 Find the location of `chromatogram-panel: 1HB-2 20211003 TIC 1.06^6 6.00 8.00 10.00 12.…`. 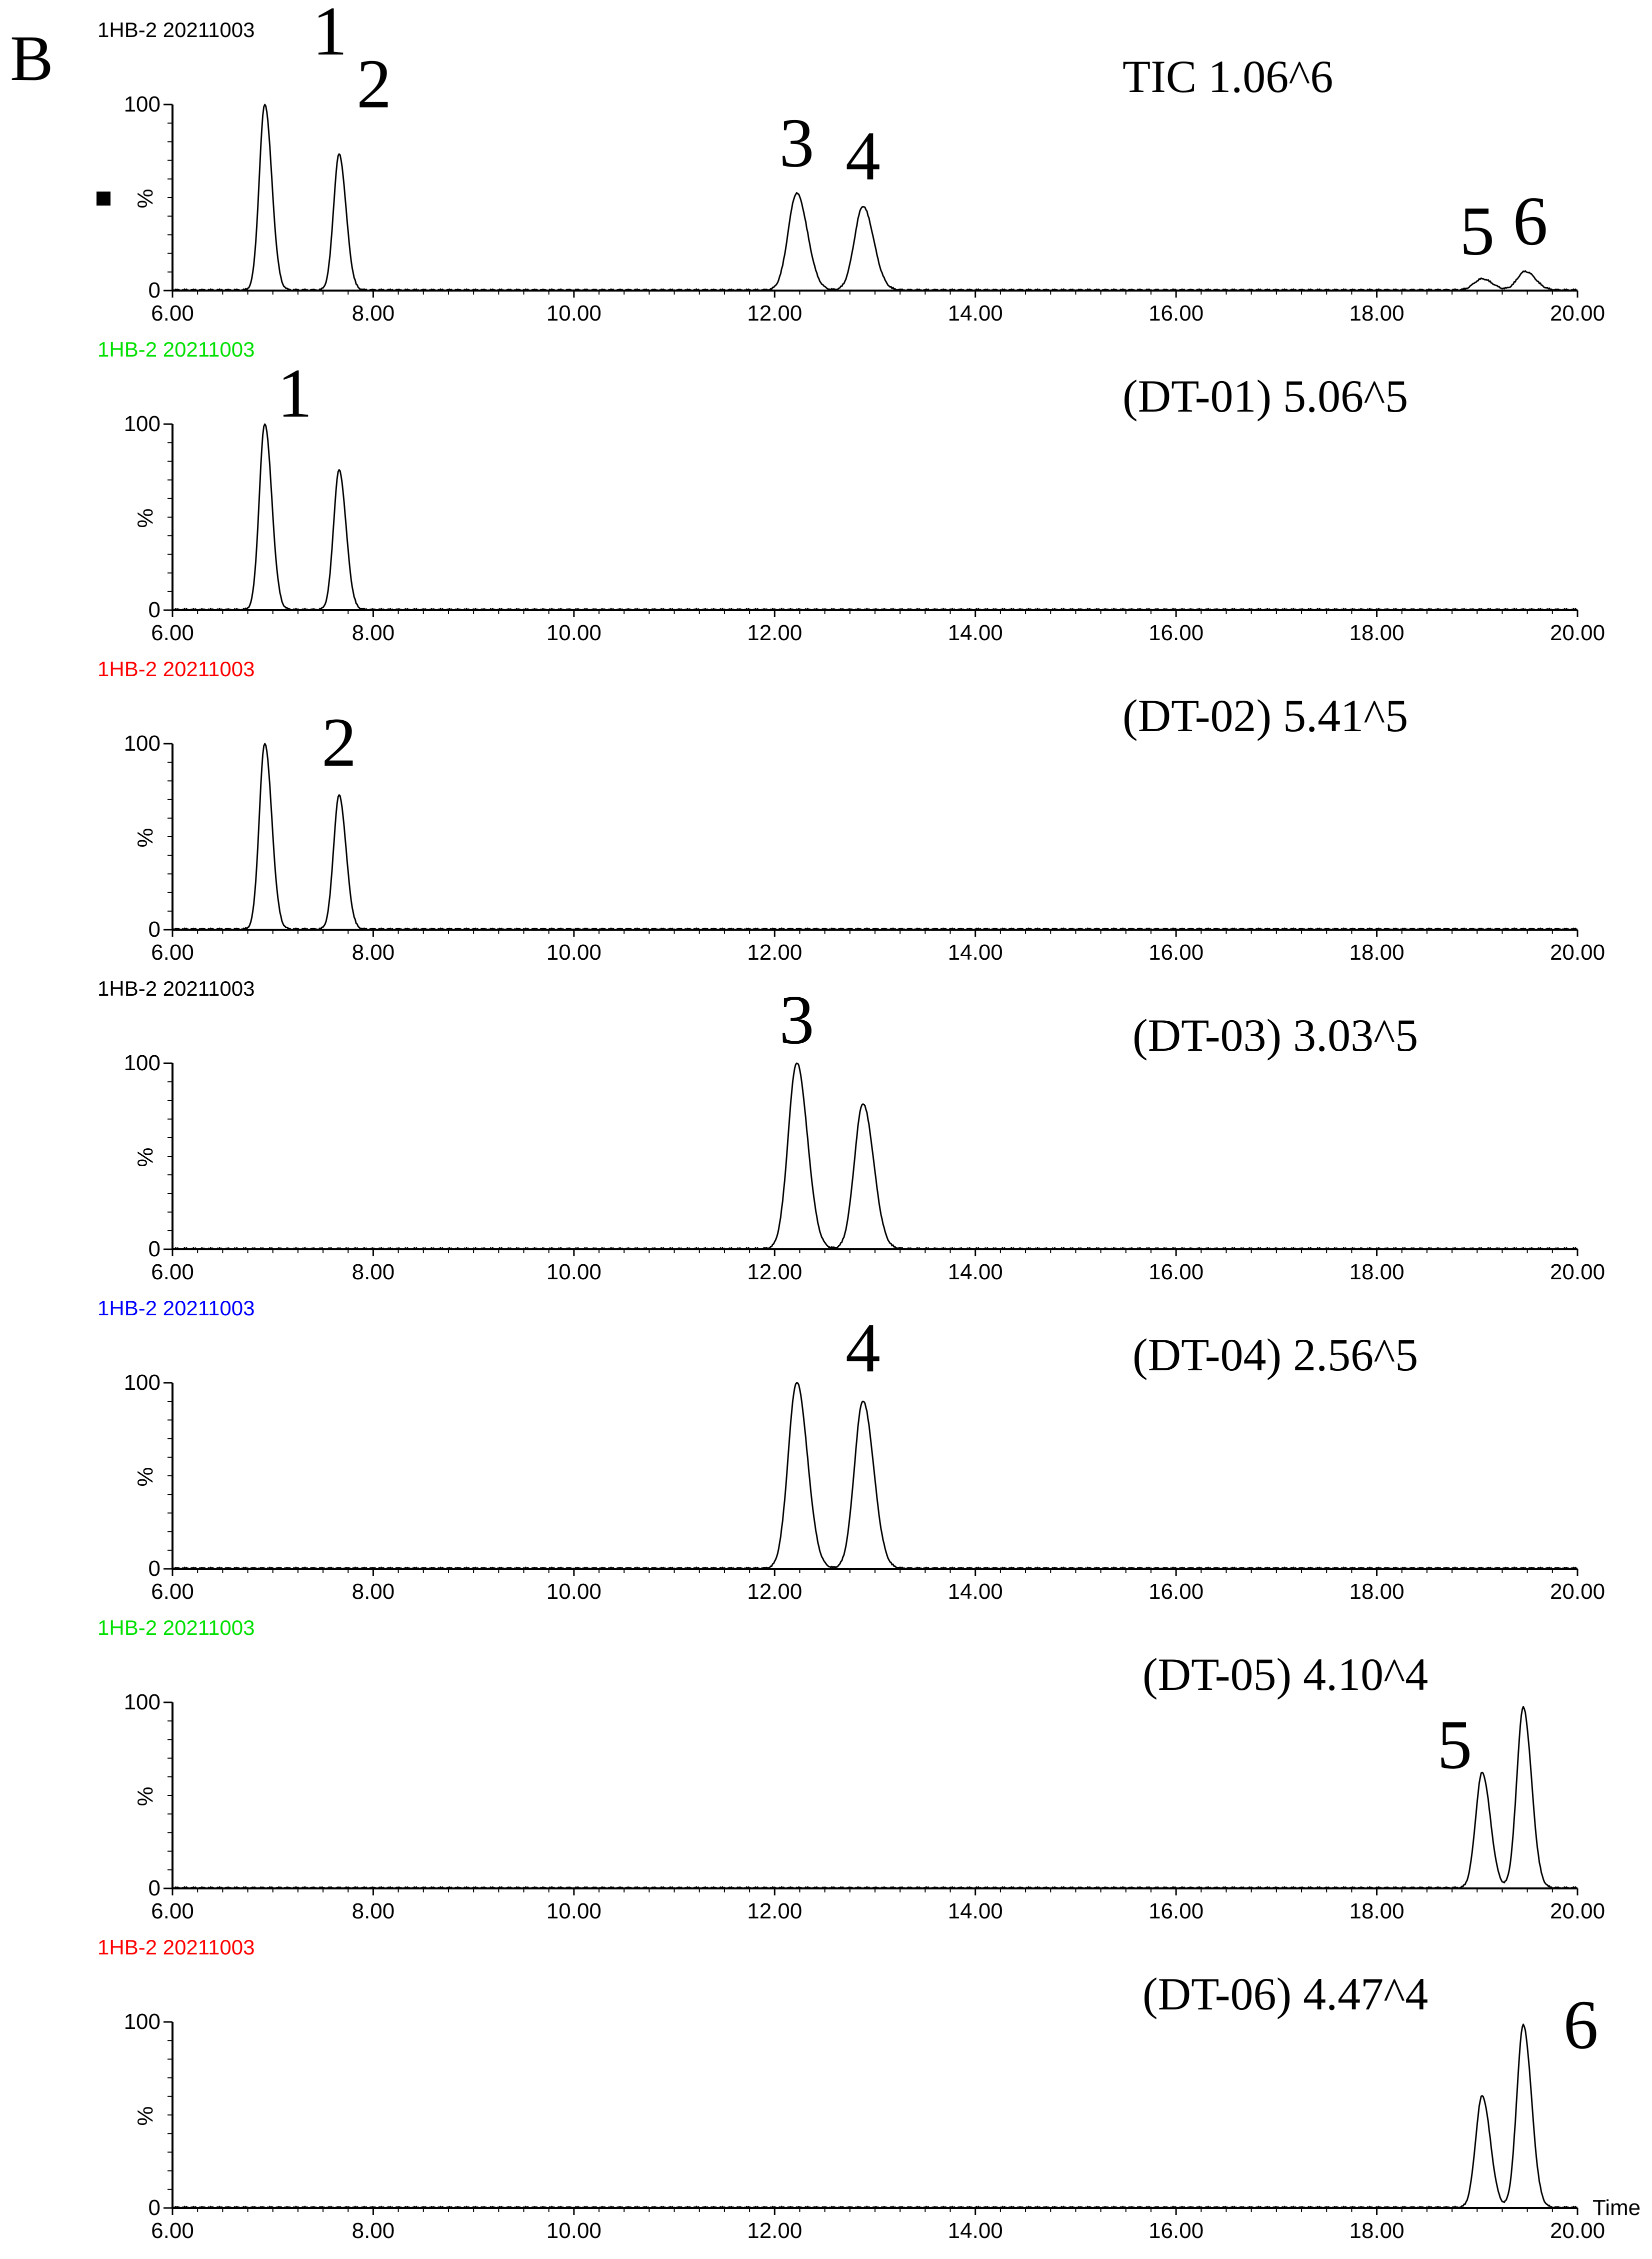

chromatogram-panel: 1HB-2 20211003 TIC 1.06^6 6.00 8.00 10.00 12.… is located at coordinates (851, 163).